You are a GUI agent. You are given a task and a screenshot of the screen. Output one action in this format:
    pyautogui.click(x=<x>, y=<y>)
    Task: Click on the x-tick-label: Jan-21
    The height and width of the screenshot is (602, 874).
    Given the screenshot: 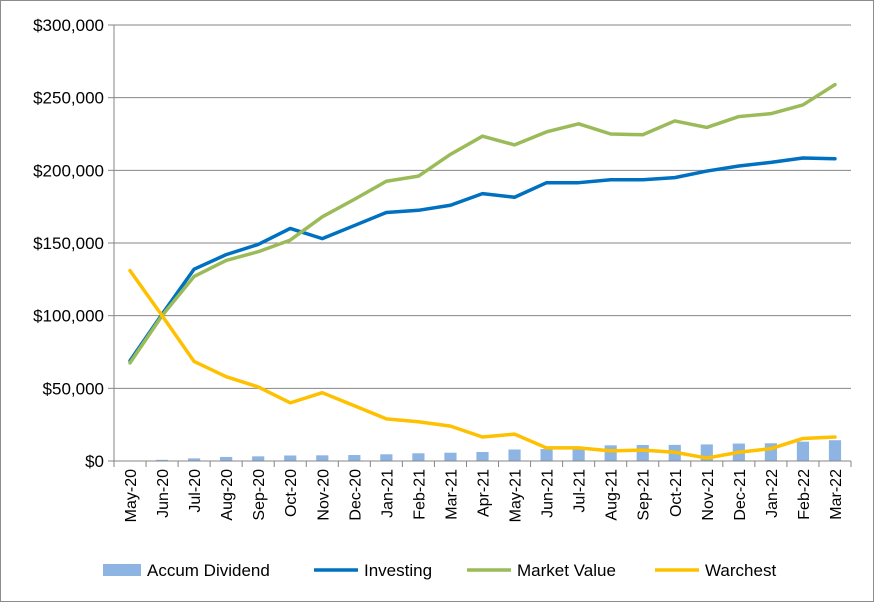 What is the action you would take?
    pyautogui.click(x=387, y=493)
    